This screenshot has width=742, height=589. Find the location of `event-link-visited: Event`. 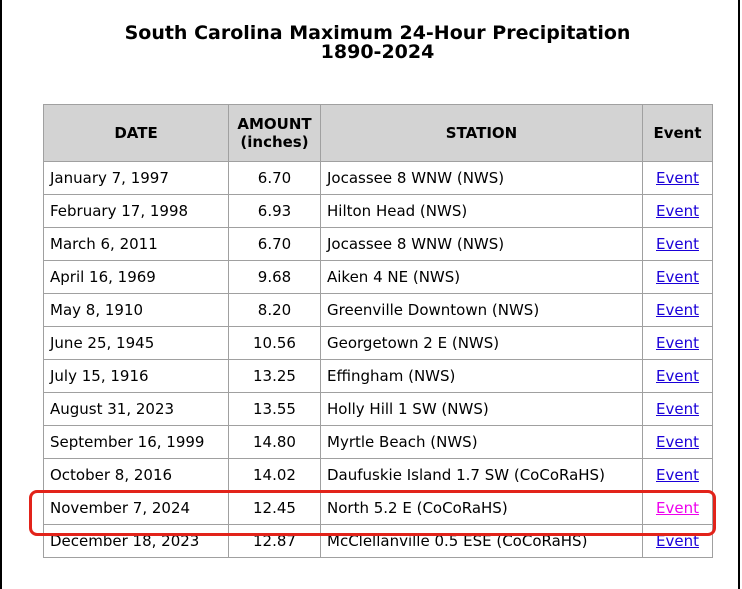

event-link-visited: Event is located at coordinates (677, 508).